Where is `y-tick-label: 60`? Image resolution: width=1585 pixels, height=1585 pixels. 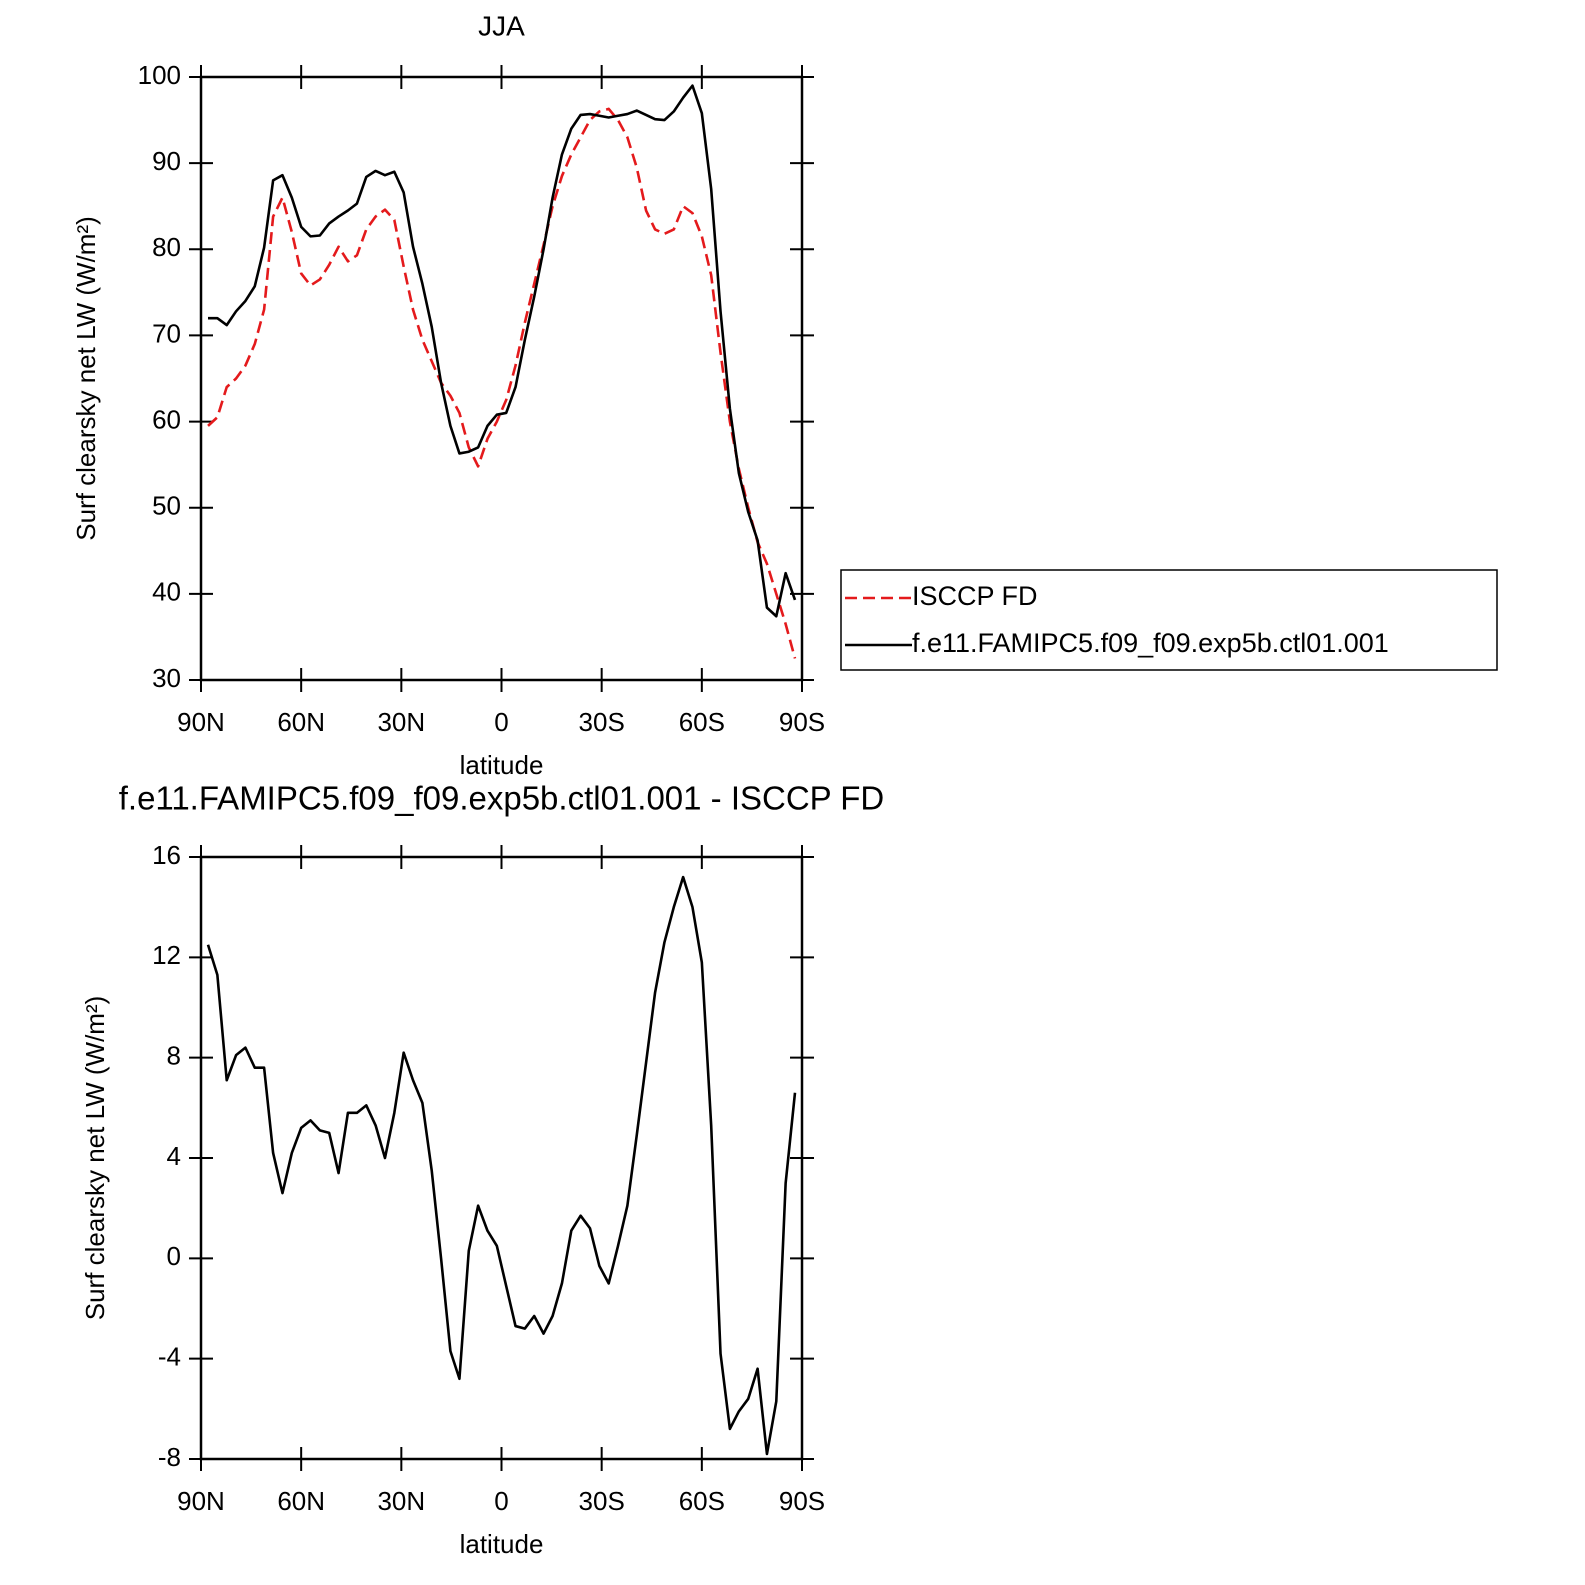 y-tick-label: 60 is located at coordinates (166, 419).